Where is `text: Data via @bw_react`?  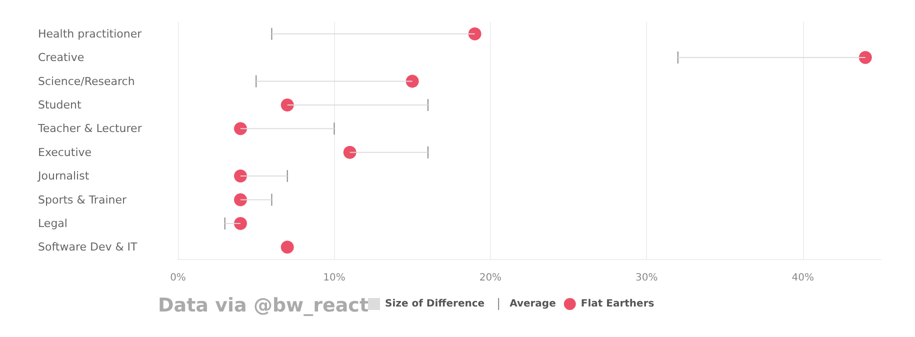 text: Data via @bw_react is located at coordinates (263, 305).